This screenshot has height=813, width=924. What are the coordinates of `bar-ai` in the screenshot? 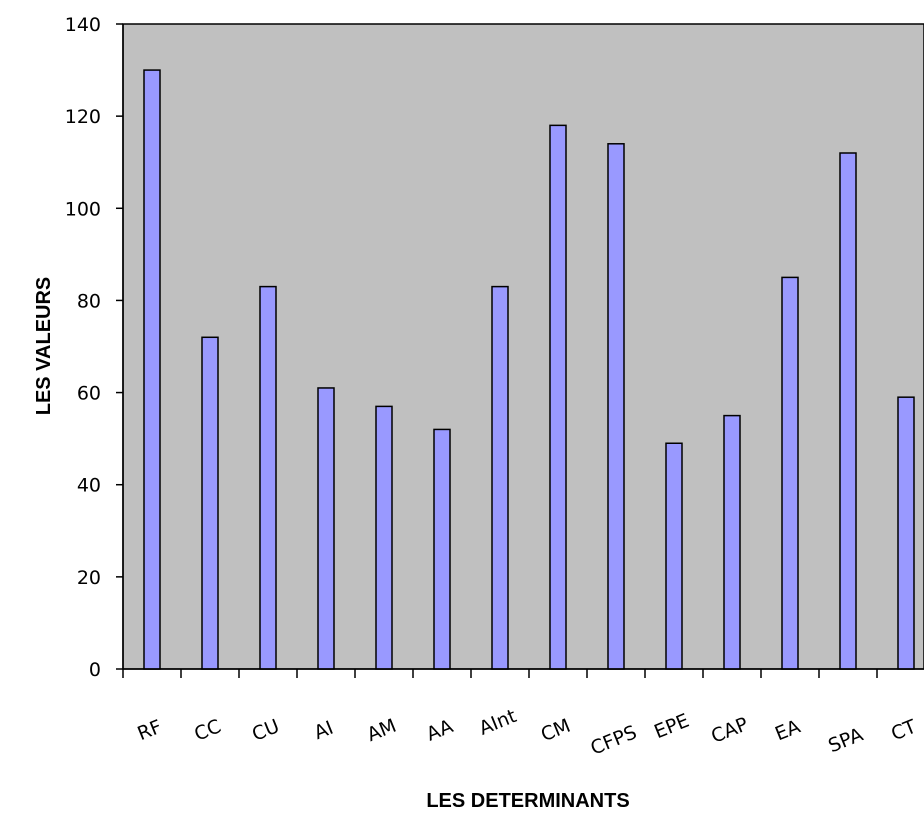 It's located at (326, 528).